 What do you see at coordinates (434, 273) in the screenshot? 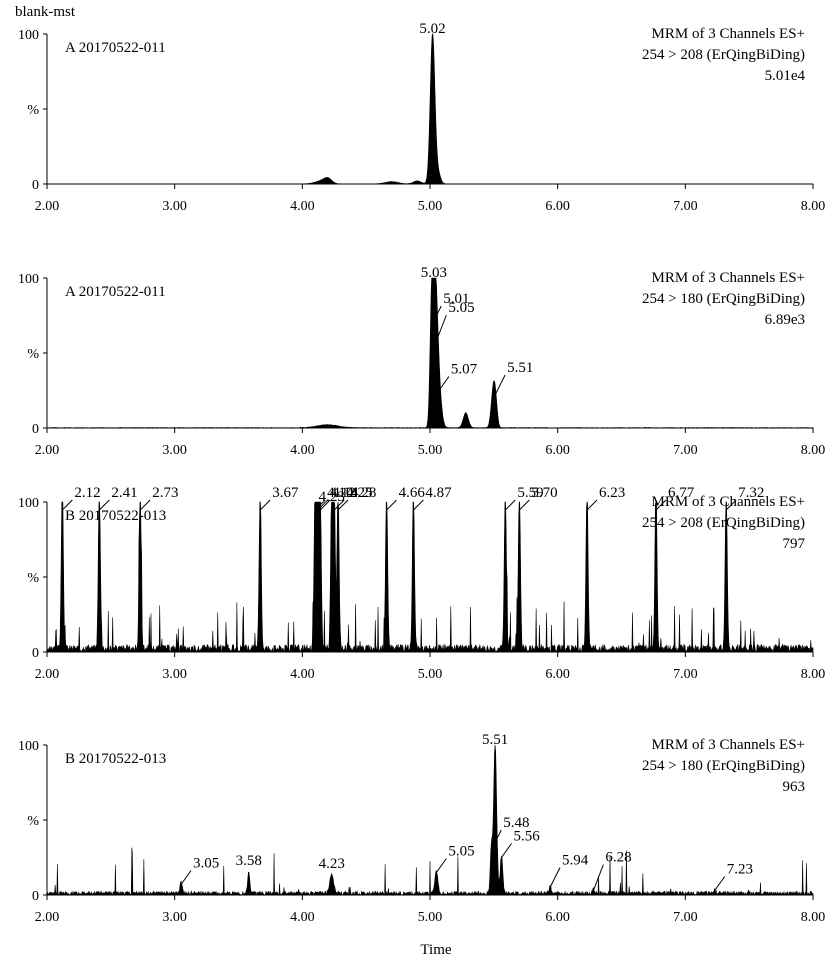
I see `peak-label: 5.03` at bounding box center [434, 273].